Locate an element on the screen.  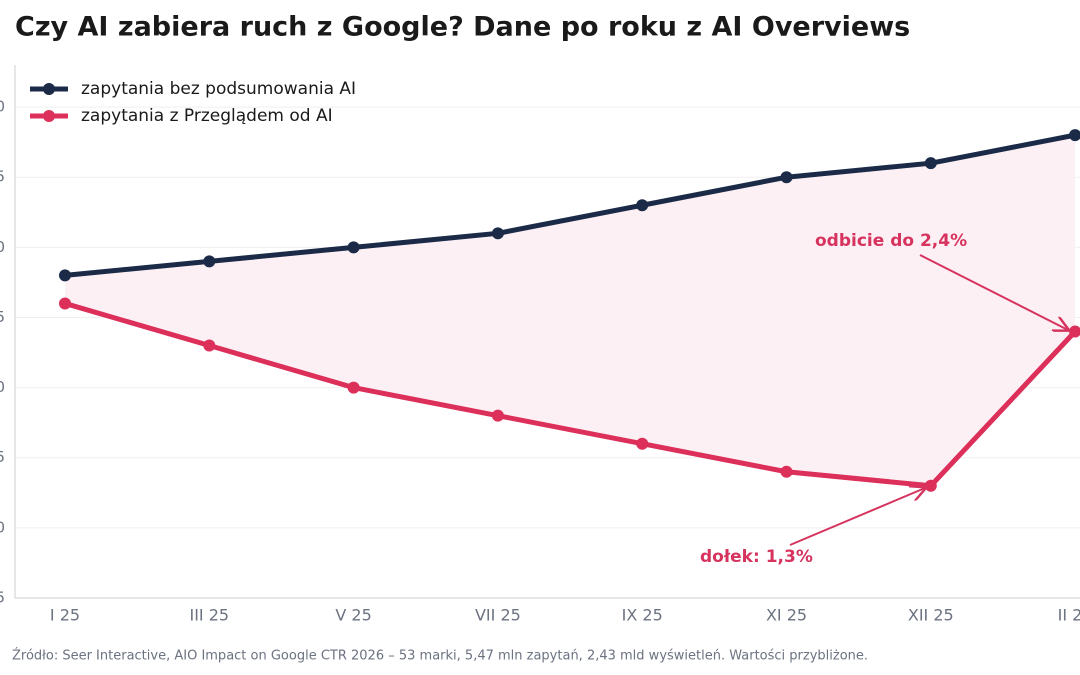
y-tick-label: 1,5 is located at coordinates (2, 457).